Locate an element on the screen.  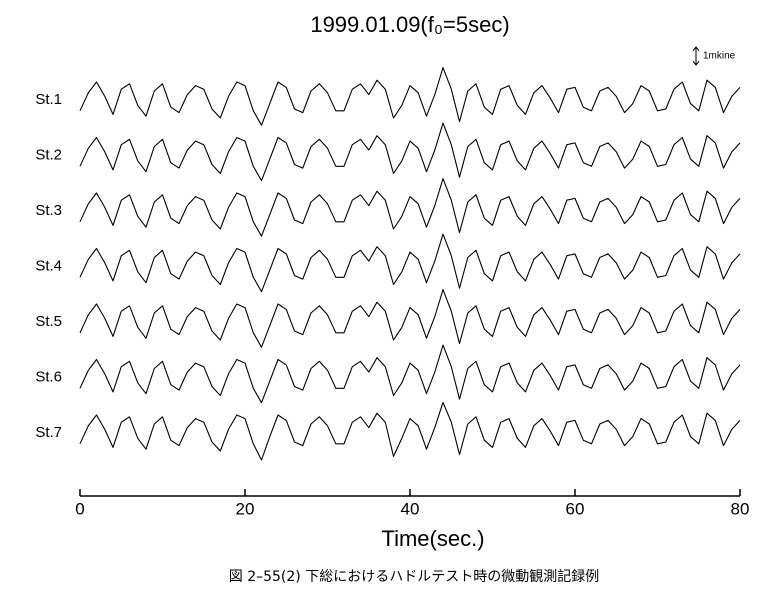
scale-label: 1mkine is located at coordinates (719, 56).